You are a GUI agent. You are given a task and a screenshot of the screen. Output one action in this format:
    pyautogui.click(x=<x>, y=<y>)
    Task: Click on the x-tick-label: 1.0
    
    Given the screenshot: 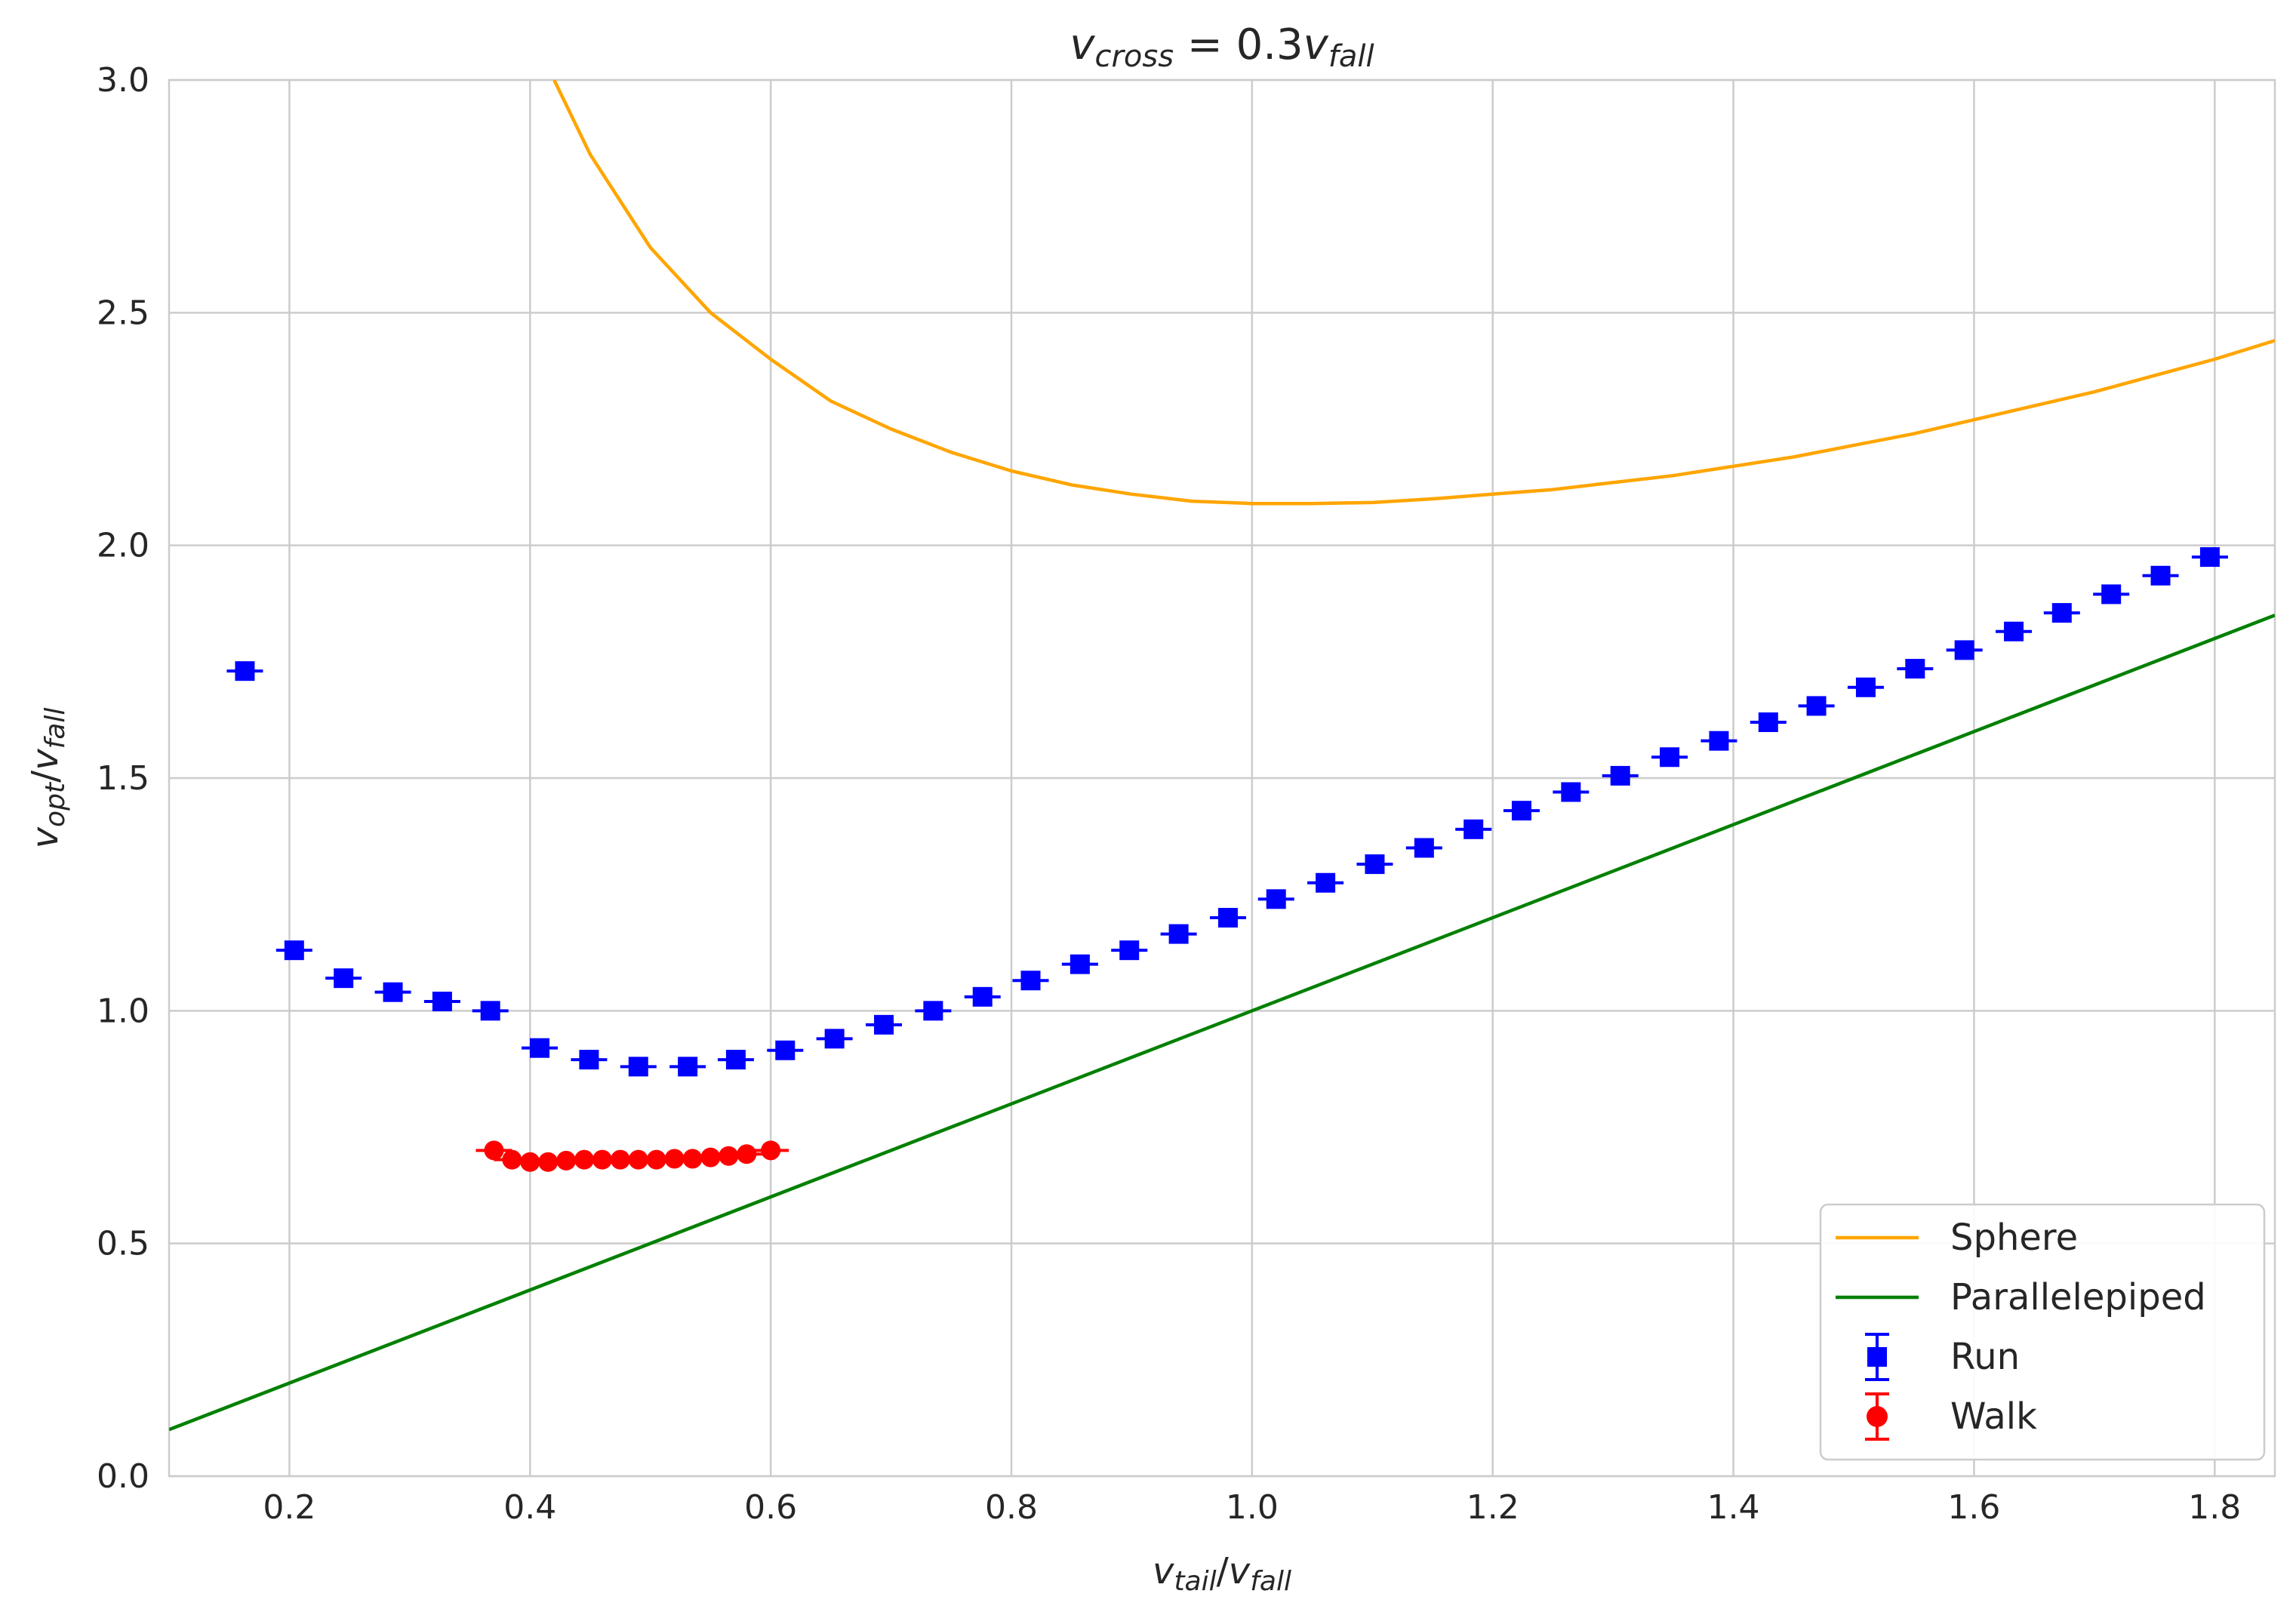 What is the action you would take?
    pyautogui.click(x=1252, y=1507)
    